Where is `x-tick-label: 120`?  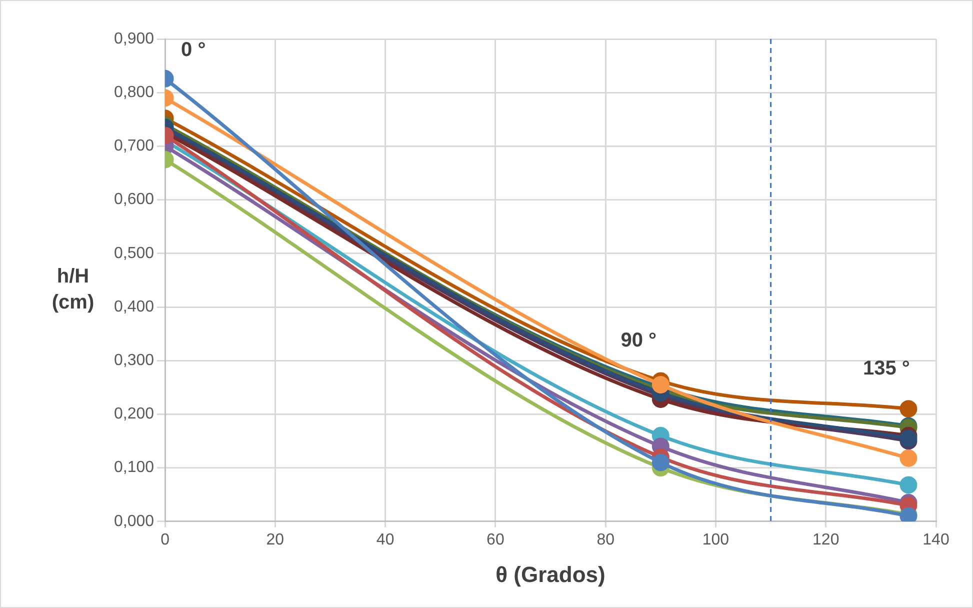
x-tick-label: 120 is located at coordinates (826, 539).